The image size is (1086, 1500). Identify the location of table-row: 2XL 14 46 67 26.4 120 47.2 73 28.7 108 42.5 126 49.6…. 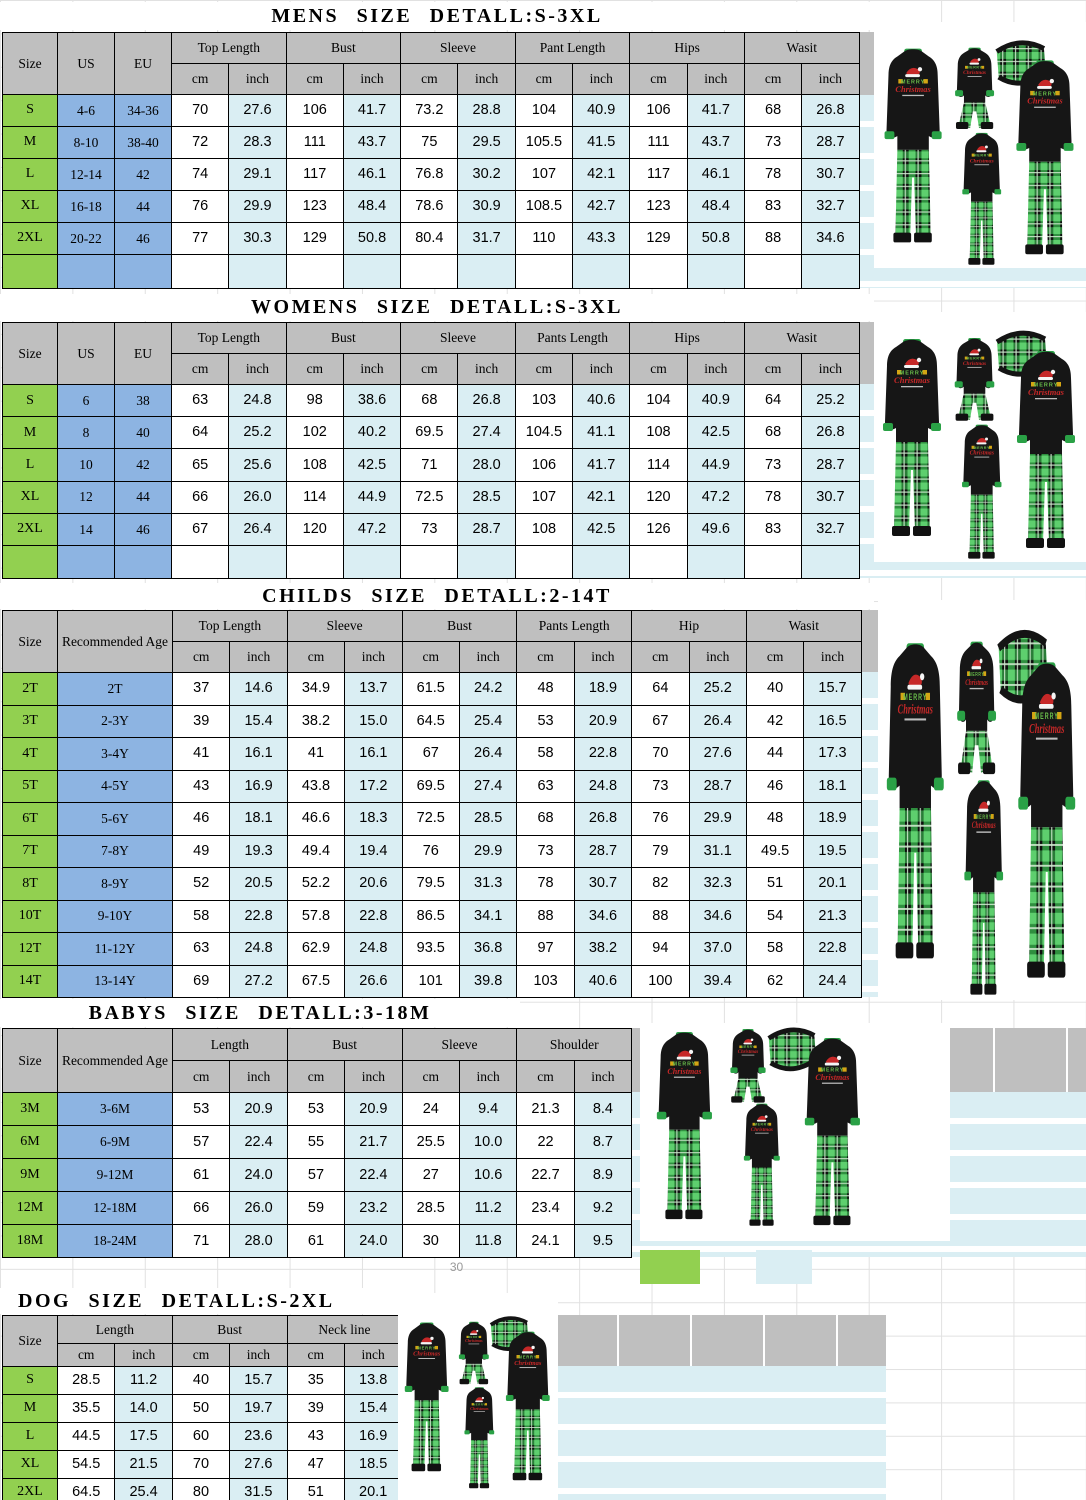
(431, 529).